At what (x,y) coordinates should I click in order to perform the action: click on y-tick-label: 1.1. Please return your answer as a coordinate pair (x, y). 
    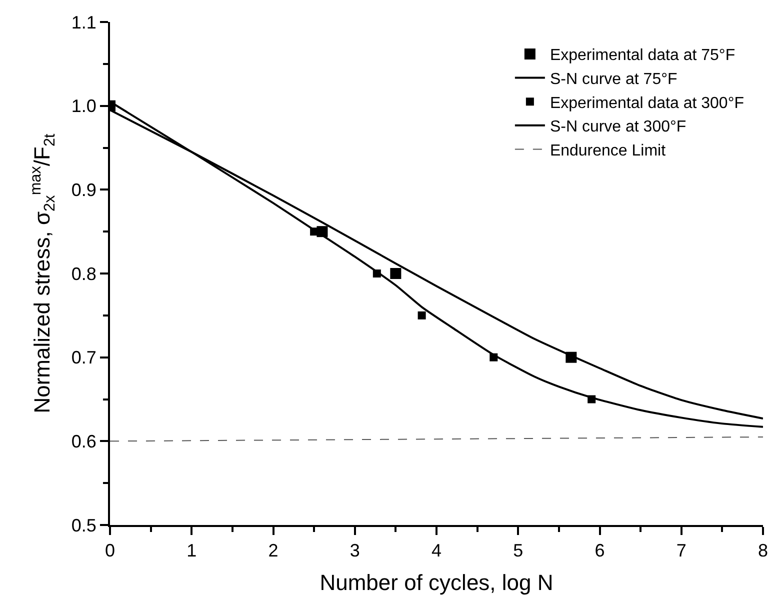
    Looking at the image, I should click on (83, 22).